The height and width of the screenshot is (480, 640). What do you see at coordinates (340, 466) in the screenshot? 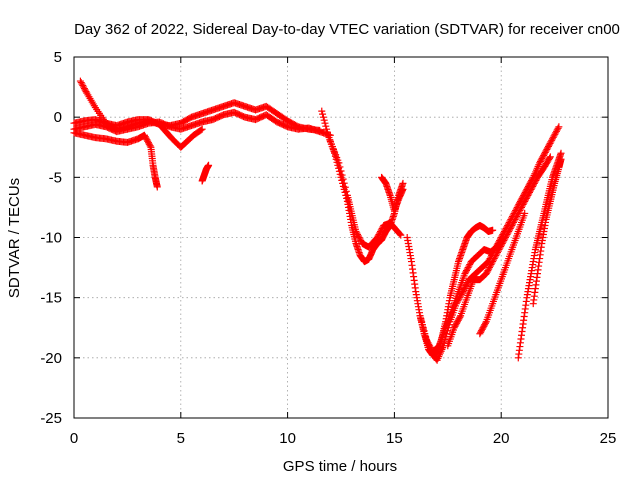
I see `x-axis-label: GPS time / hours` at bounding box center [340, 466].